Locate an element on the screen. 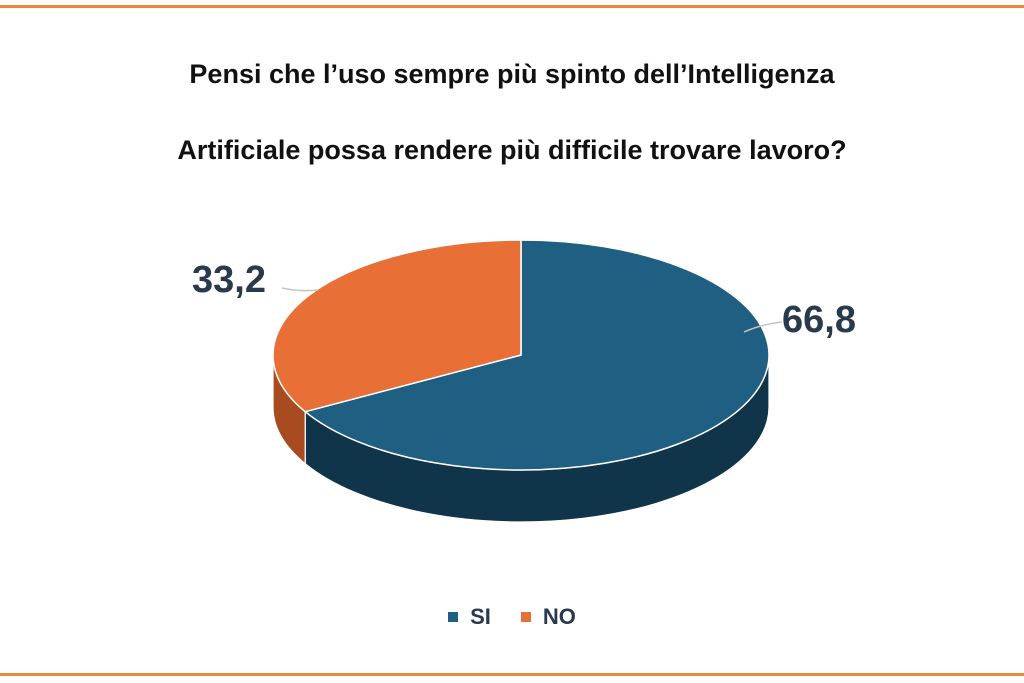 The height and width of the screenshot is (683, 1024). legend-item-no: NO is located at coordinates (548, 617).